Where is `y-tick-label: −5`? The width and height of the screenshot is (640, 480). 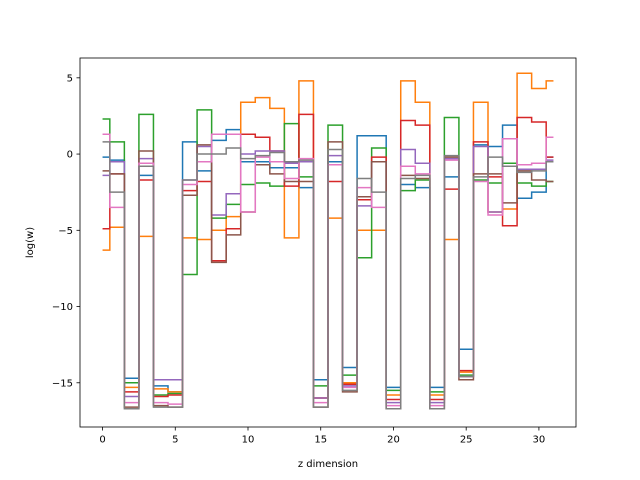 y-tick-label: −5 is located at coordinates (65, 231).